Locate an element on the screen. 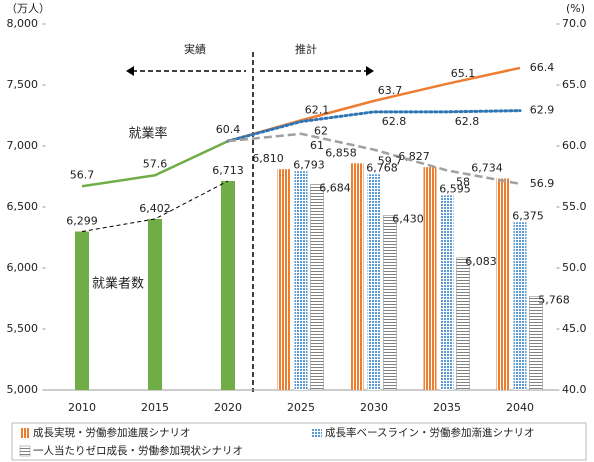  connector-line is located at coordinates (155, 206).